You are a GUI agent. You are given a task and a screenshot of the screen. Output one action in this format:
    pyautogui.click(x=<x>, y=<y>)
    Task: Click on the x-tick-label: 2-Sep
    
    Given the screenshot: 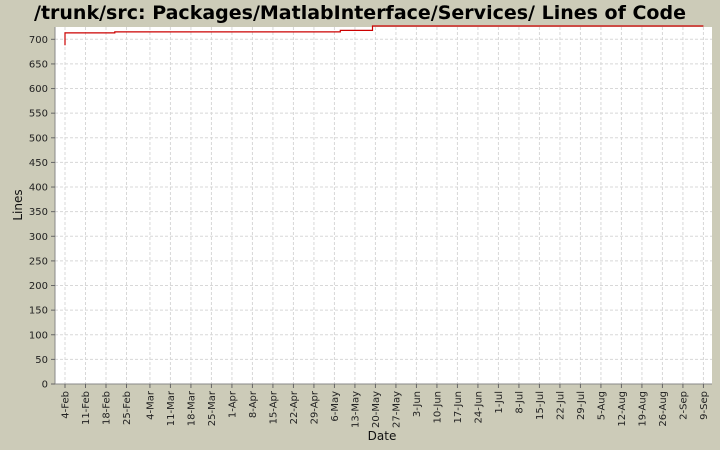 What is the action you would take?
    pyautogui.click(x=683, y=405)
    